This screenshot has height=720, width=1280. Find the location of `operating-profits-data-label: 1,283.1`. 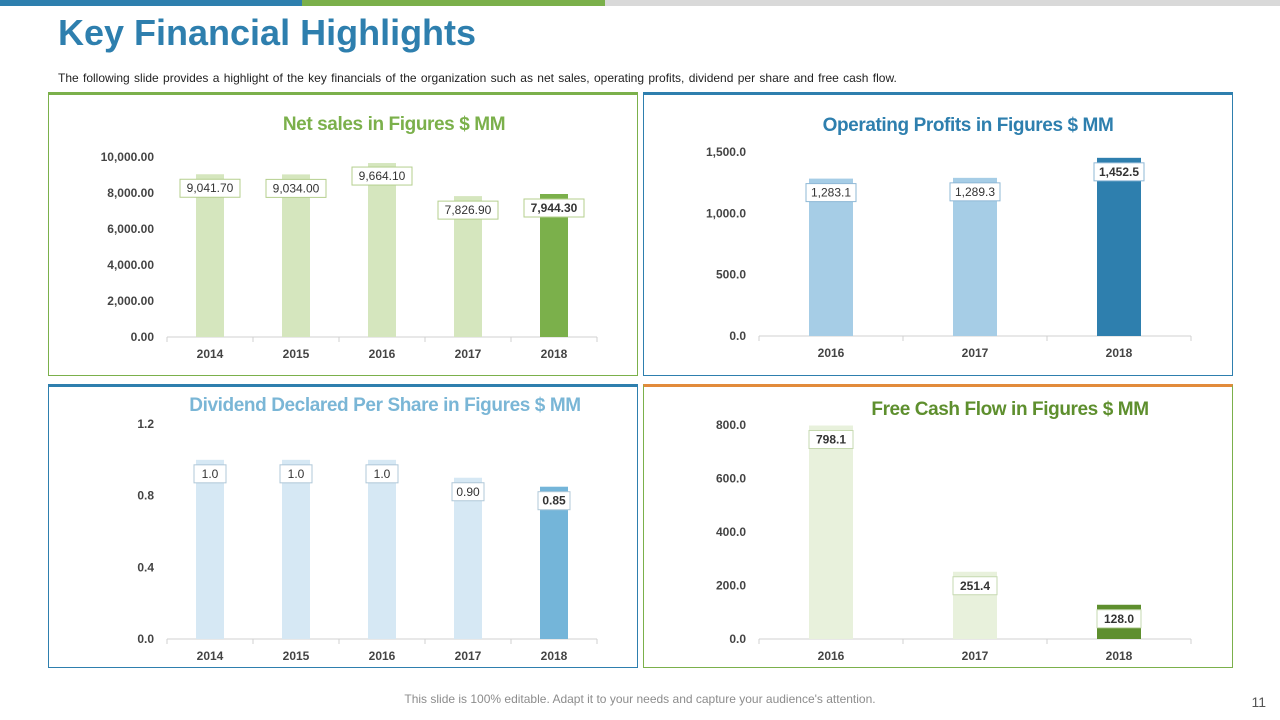

operating-profits-data-label: 1,283.1 is located at coordinates (831, 193).